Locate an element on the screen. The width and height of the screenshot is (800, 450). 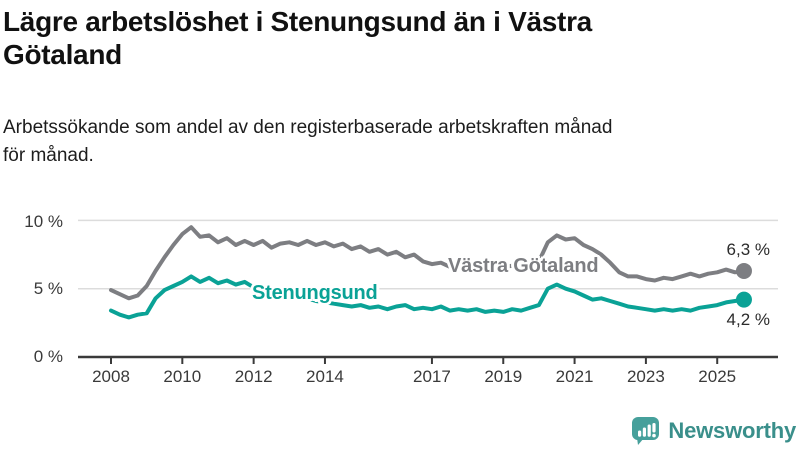
x-tick-label: 2017 is located at coordinates (432, 376).